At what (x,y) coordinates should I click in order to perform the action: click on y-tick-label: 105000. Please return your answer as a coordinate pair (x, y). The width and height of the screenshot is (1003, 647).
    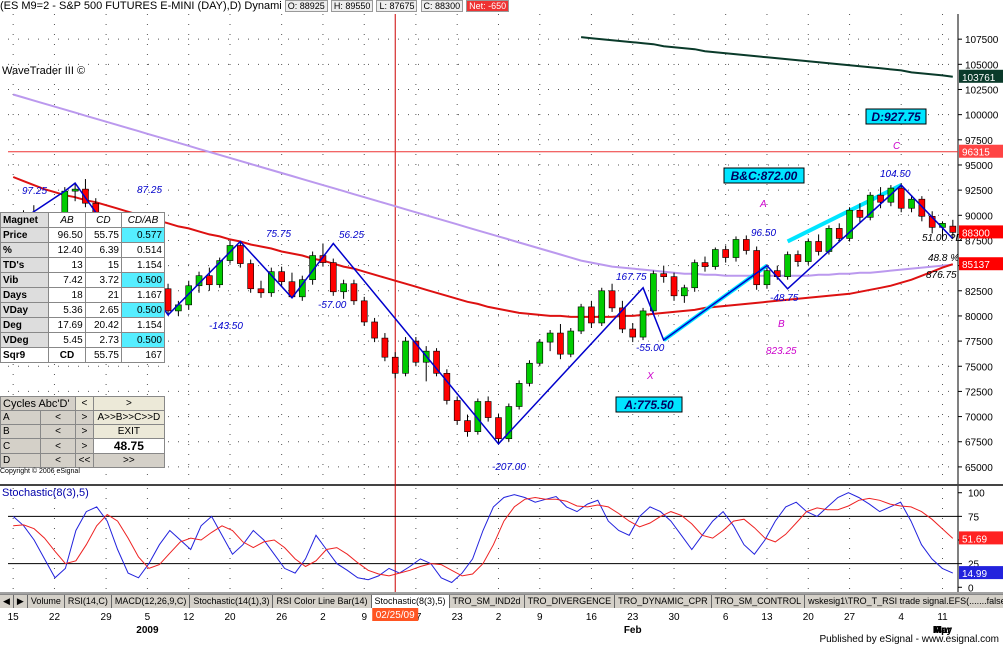
    Looking at the image, I should click on (982, 65).